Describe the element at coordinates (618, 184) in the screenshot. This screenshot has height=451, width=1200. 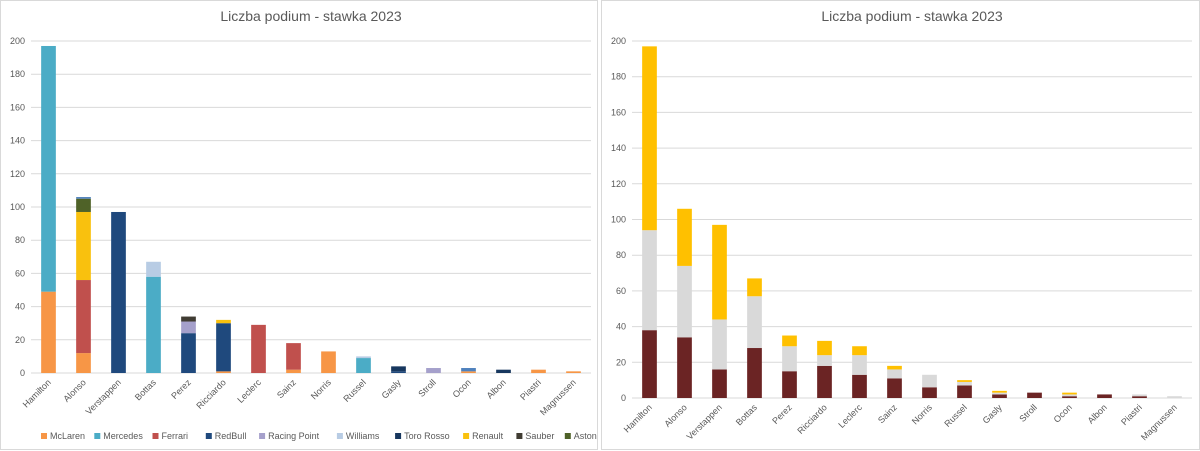
I see `right-chart-y-tick-label: 120` at that location.